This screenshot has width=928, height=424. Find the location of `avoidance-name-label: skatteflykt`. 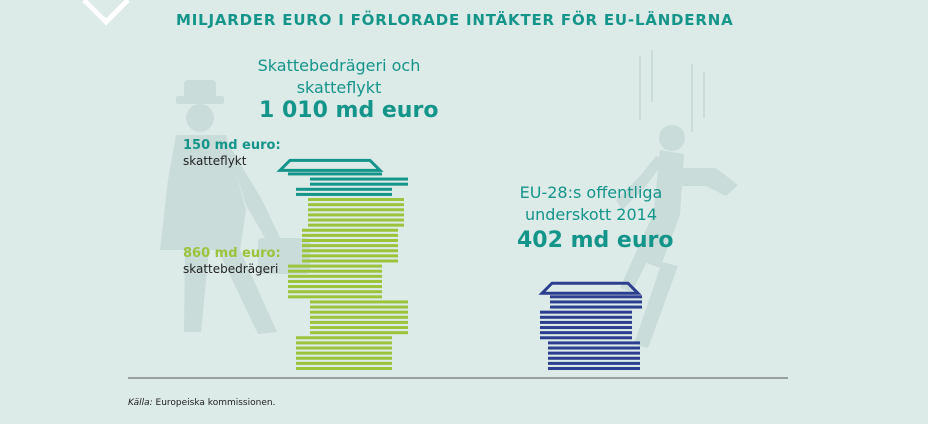

avoidance-name-label: skatteflykt is located at coordinates (215, 161).